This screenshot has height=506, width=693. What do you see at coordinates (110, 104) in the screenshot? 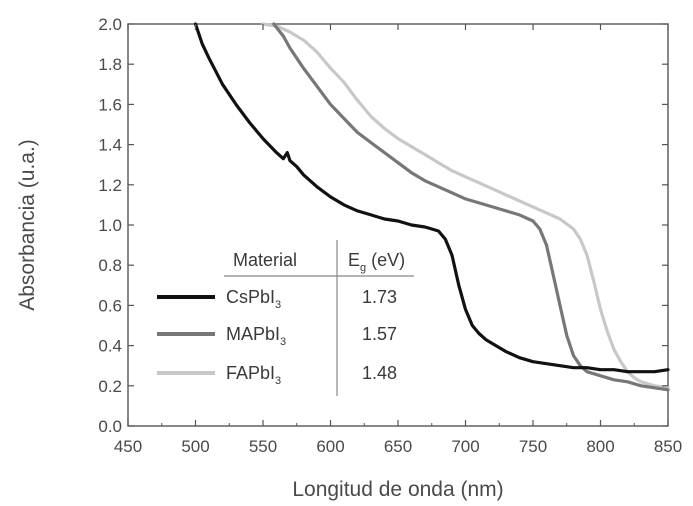
I see `y-tick-label: 1.6` at bounding box center [110, 104].